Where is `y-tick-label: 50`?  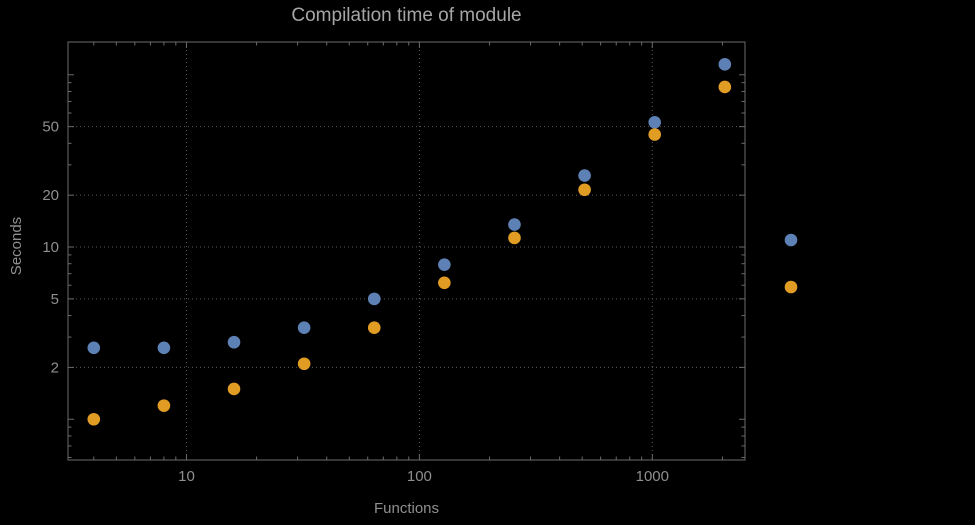 y-tick-label: 50 is located at coordinates (50, 127).